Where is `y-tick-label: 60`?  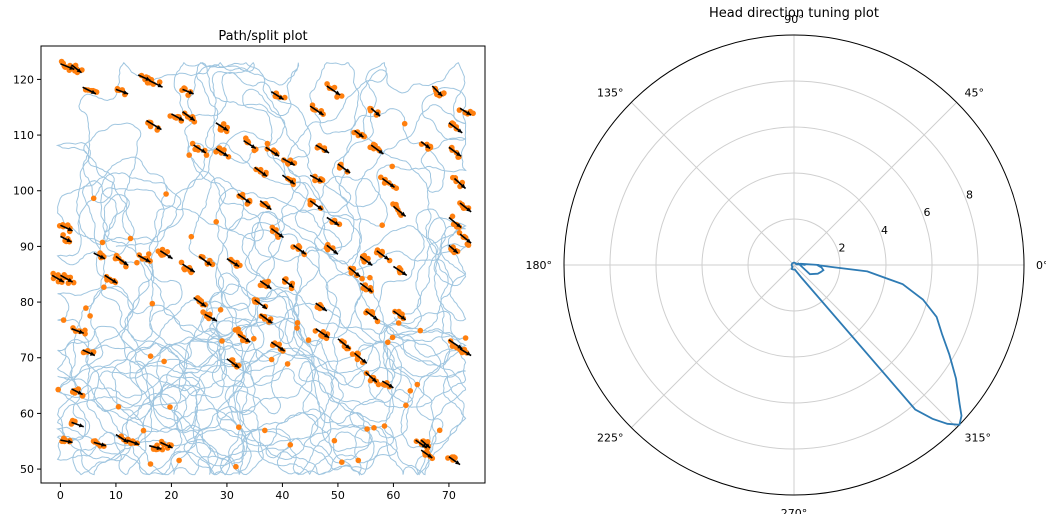 y-tick-label: 60 is located at coordinates (27, 413).